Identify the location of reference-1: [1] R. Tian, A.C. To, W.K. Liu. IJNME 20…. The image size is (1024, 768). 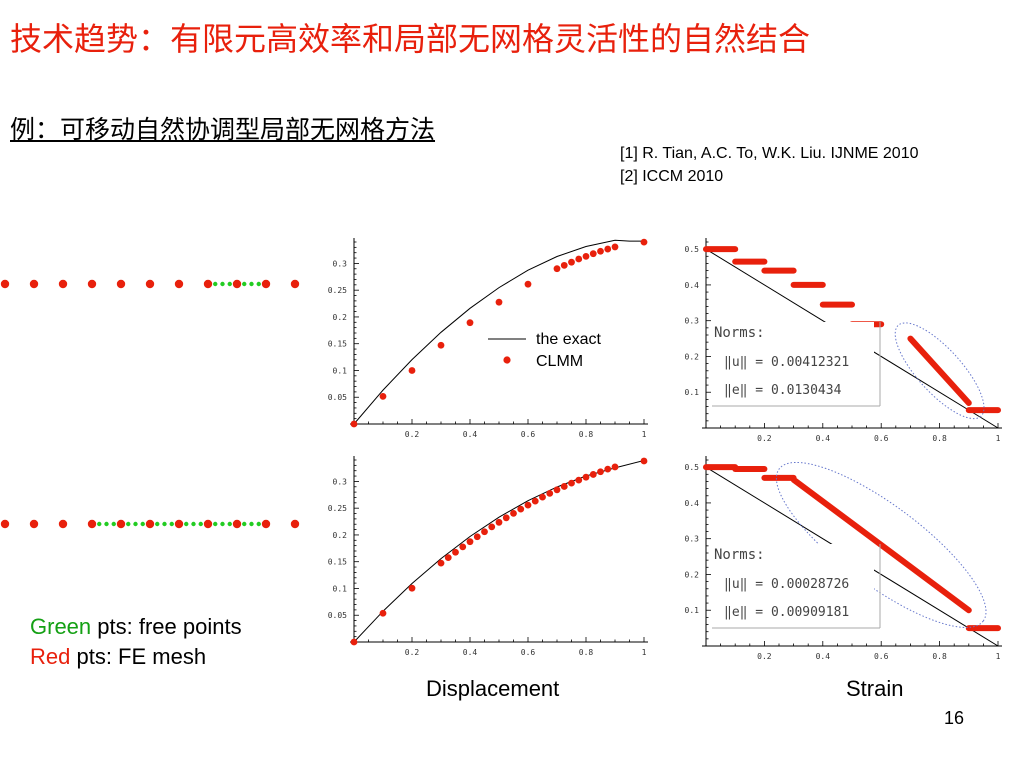
(769, 153).